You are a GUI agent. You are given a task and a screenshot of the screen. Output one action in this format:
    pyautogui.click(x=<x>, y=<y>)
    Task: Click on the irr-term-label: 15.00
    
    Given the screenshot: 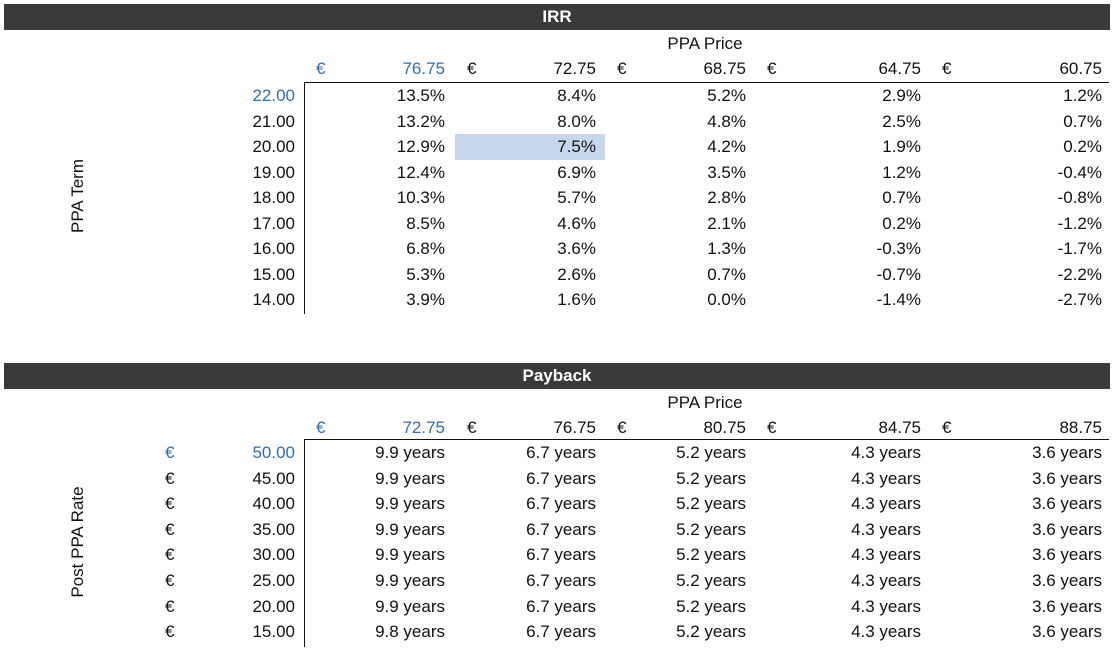 What is the action you would take?
    pyautogui.click(x=273, y=274)
    